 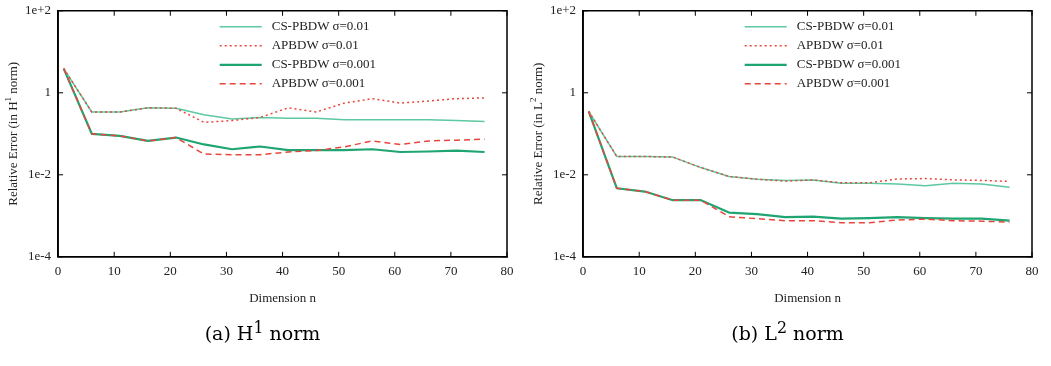 What do you see at coordinates (12, 133) in the screenshot?
I see `y-axis-title: Relative Error (in H1 norm)` at bounding box center [12, 133].